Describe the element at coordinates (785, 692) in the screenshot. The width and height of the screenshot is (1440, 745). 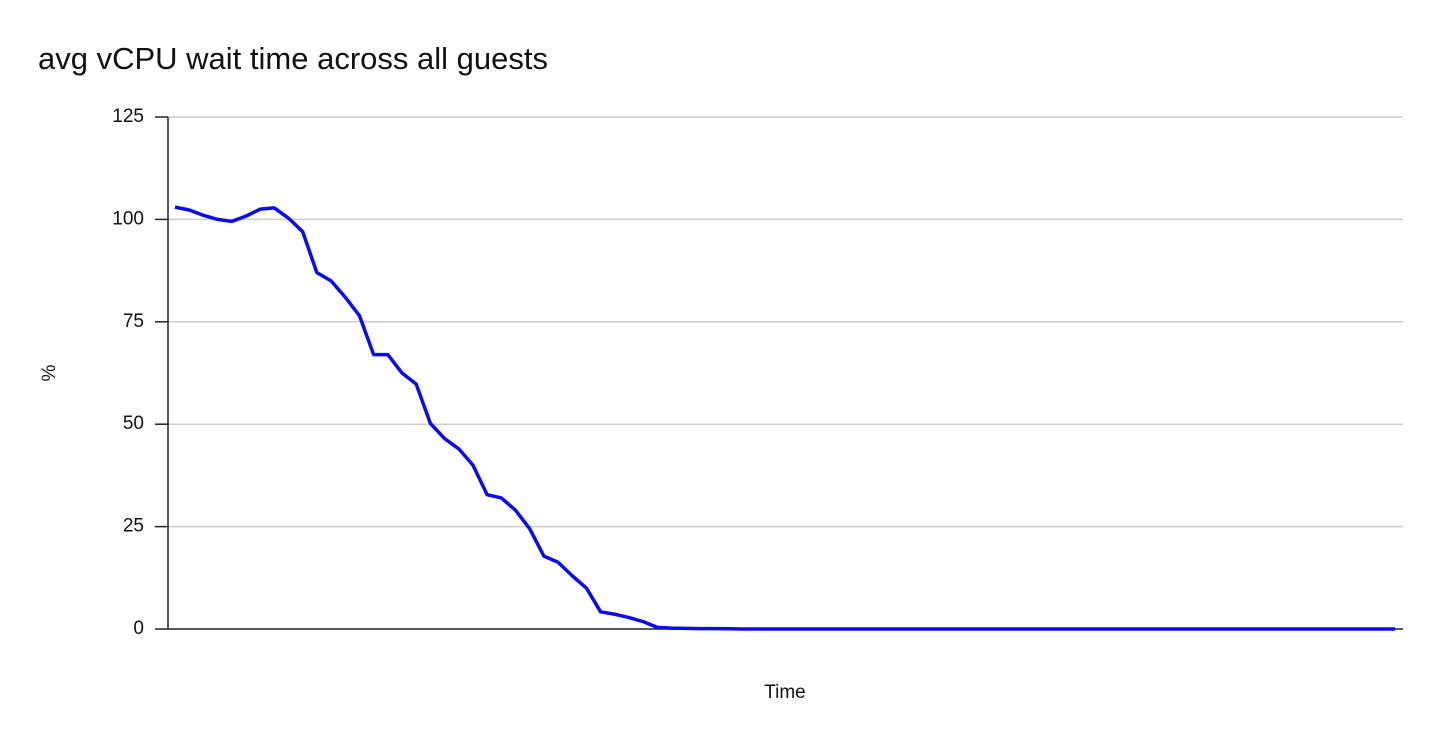
I see `x-axis-label: Time` at that location.